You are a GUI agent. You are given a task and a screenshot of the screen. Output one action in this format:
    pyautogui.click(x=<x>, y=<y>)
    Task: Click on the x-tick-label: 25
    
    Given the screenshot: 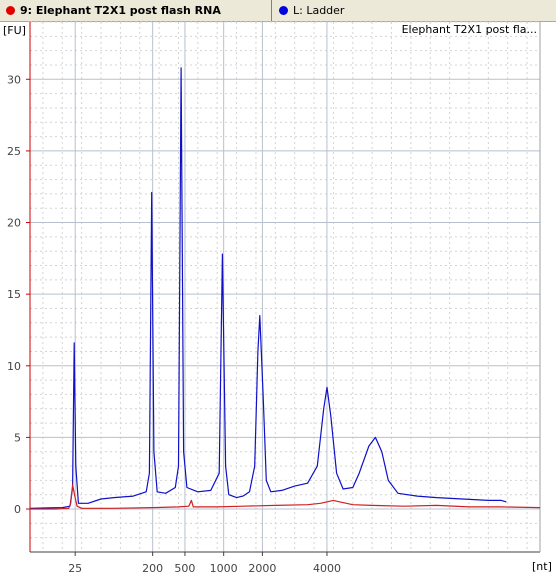 What is the action you would take?
    pyautogui.click(x=75, y=568)
    